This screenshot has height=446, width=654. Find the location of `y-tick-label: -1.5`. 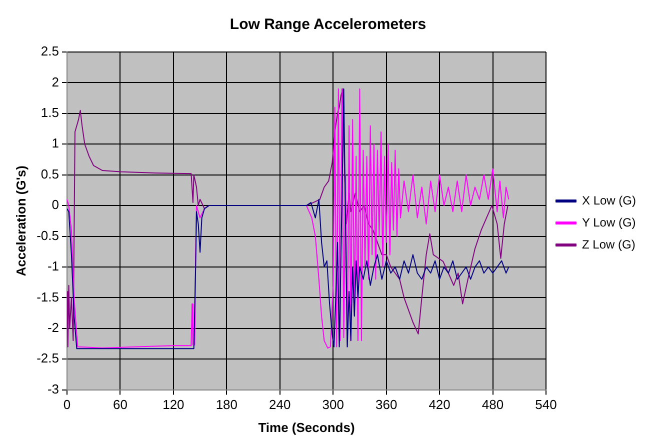

y-tick-label: -1.5 is located at coordinates (47, 296).